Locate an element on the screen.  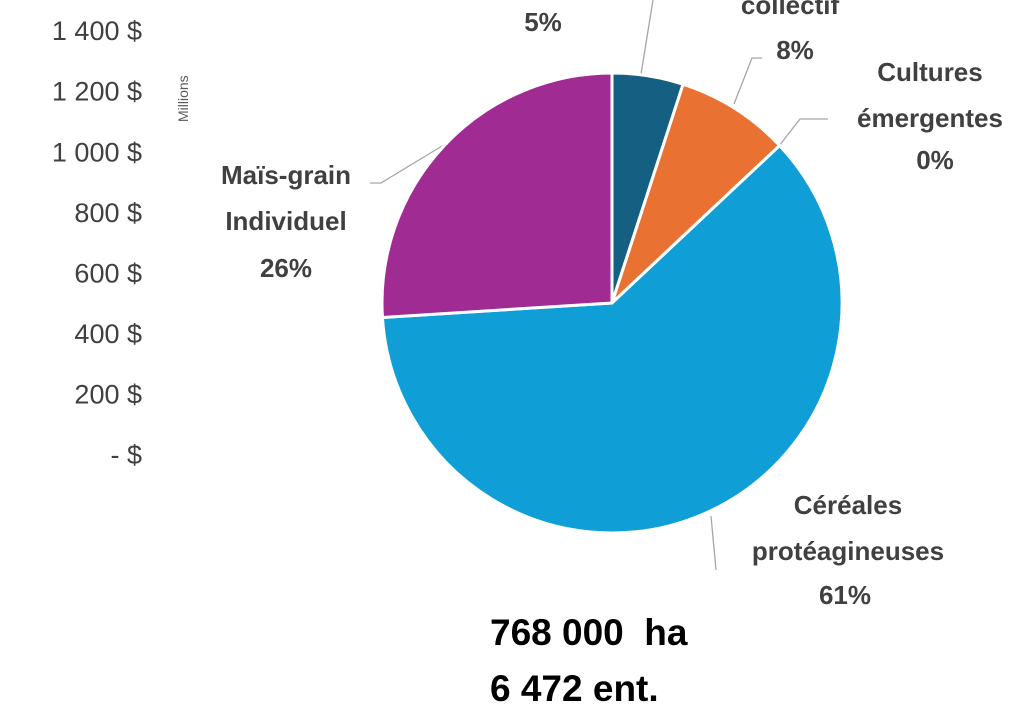
slice-value-label: 61% is located at coordinates (845, 595).